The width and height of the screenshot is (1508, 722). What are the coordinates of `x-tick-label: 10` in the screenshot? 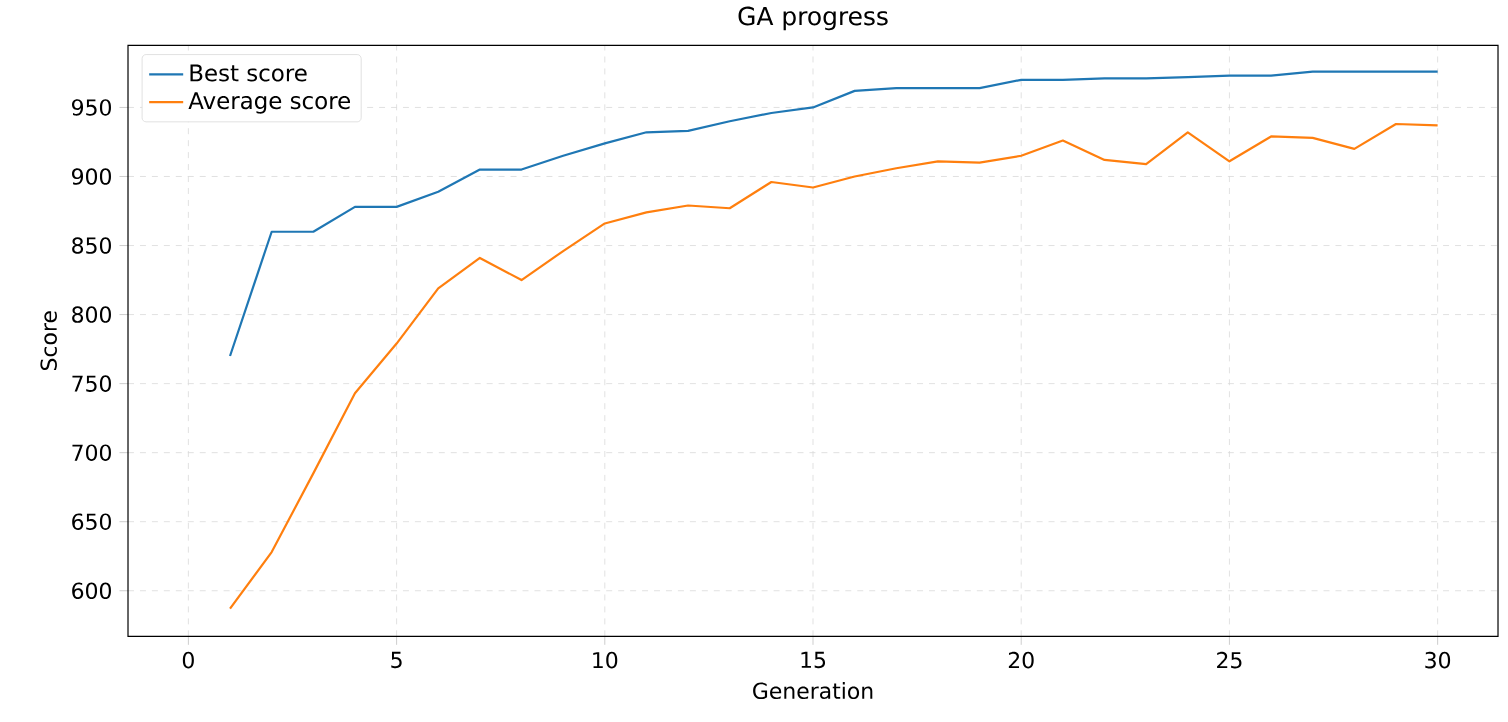 It's located at (605, 660).